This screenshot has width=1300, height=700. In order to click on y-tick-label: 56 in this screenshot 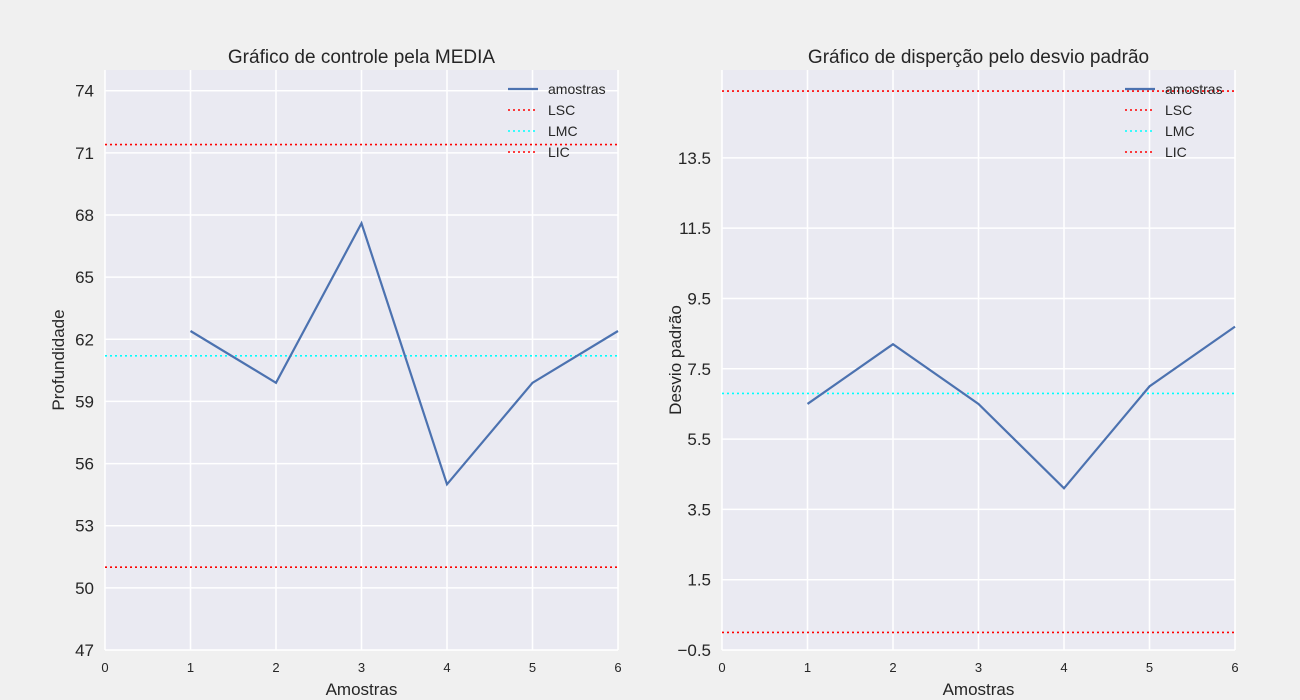, I will do `click(84, 464)`.